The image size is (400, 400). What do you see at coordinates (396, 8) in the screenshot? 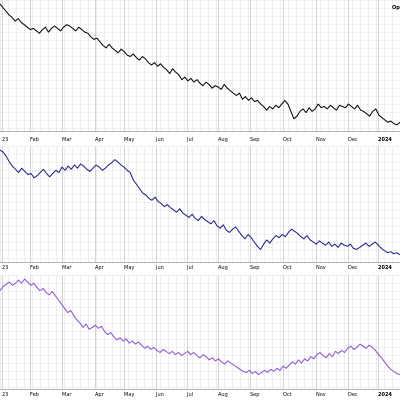
I see `corner-label: Op` at bounding box center [396, 8].